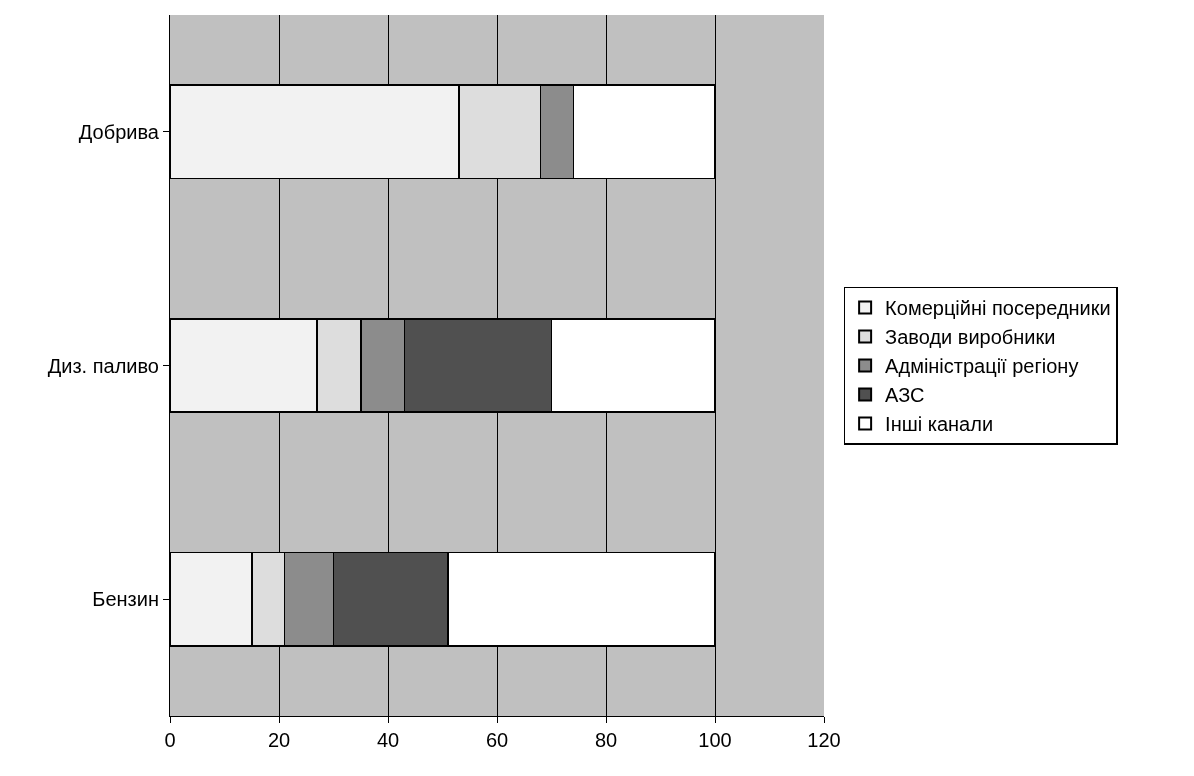 This screenshot has width=1194, height=776. Describe the element at coordinates (824, 740) in the screenshot. I see `x-tick-label: 120` at that location.